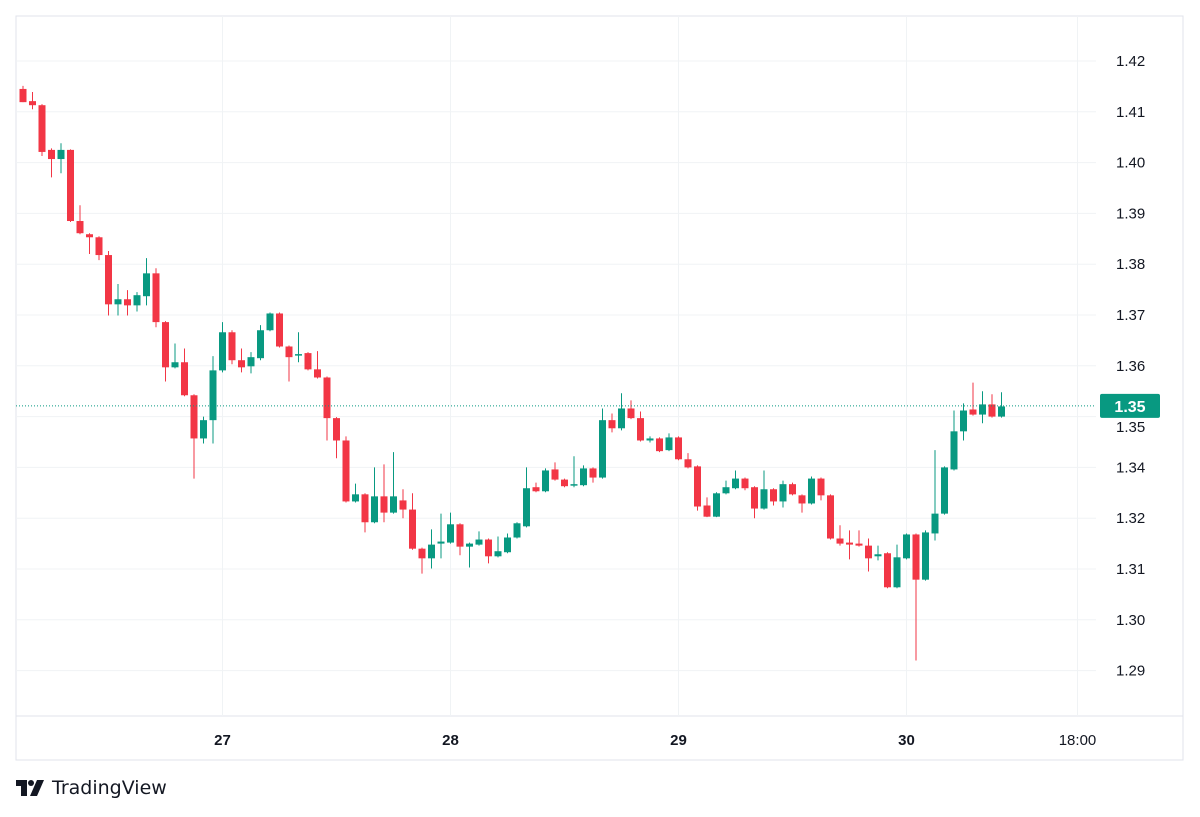  I want to click on y-tick-label: 1.42, so click(1130, 61).